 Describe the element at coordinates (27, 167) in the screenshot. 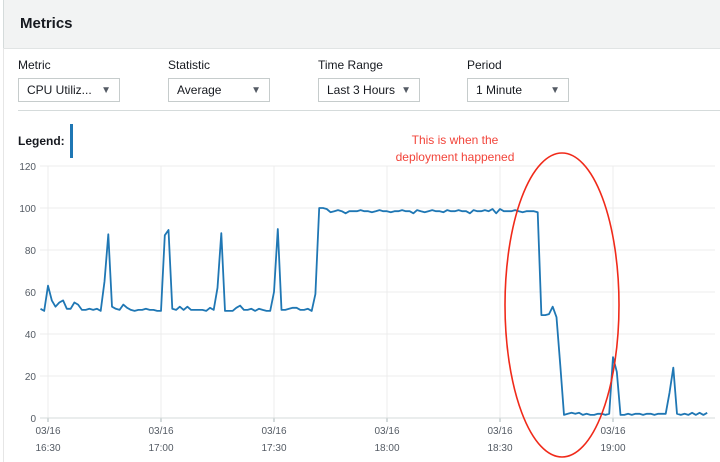

I see `y-tick-label: 120` at that location.